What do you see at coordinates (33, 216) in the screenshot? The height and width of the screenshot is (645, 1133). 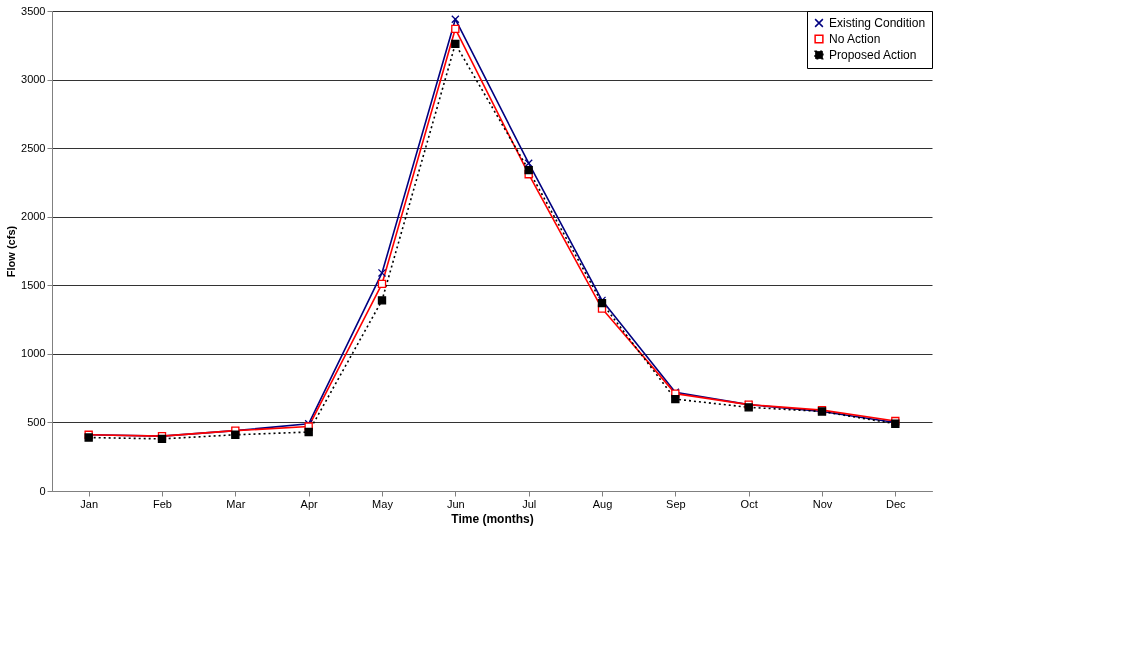 I see `y-tick-label: 2000` at bounding box center [33, 216].